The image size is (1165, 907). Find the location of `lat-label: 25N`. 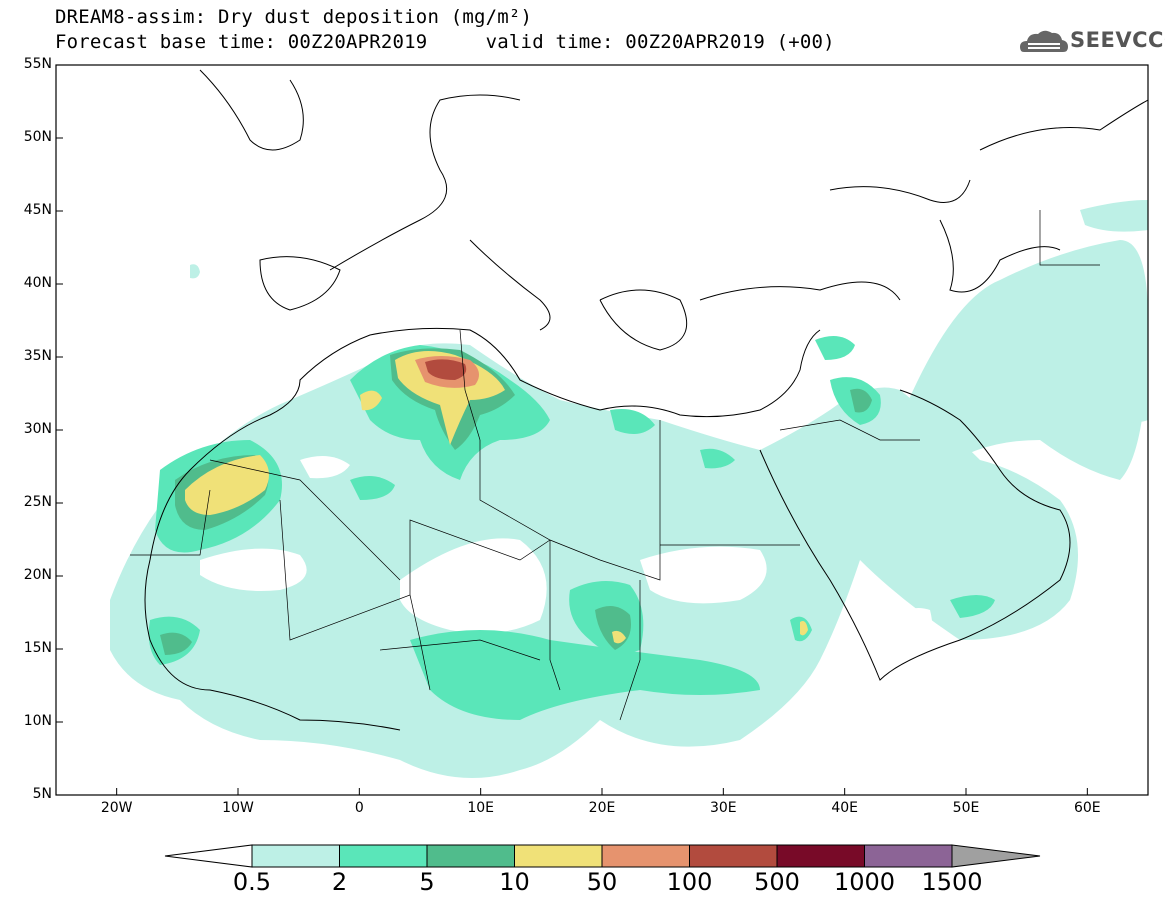

lat-label: 25N is located at coordinates (37, 502).